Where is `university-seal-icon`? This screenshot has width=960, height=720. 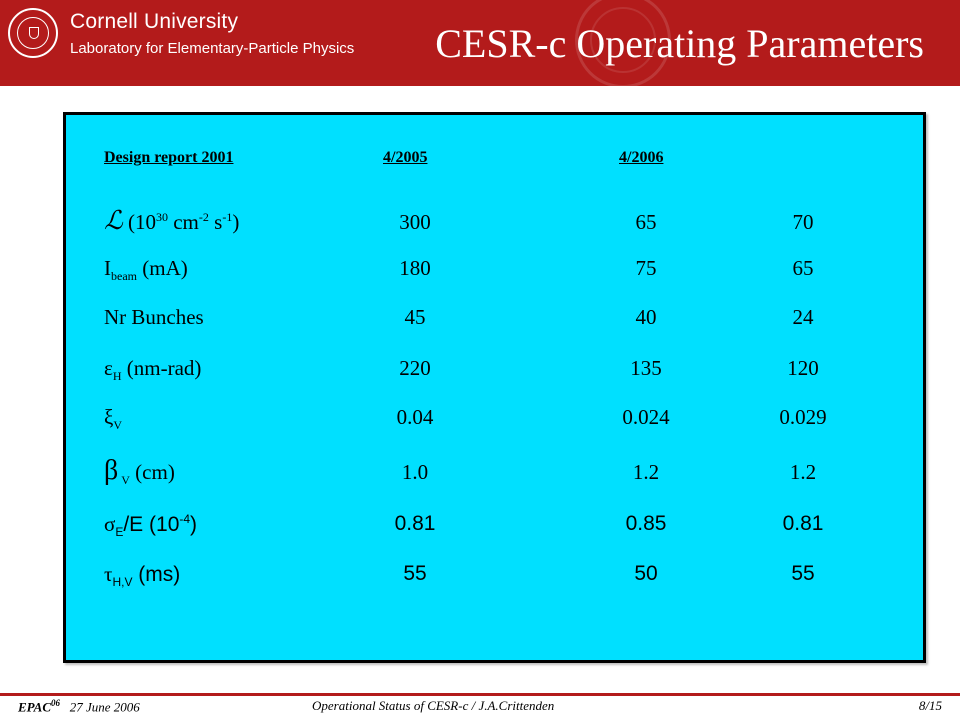 university-seal-icon is located at coordinates (33, 33).